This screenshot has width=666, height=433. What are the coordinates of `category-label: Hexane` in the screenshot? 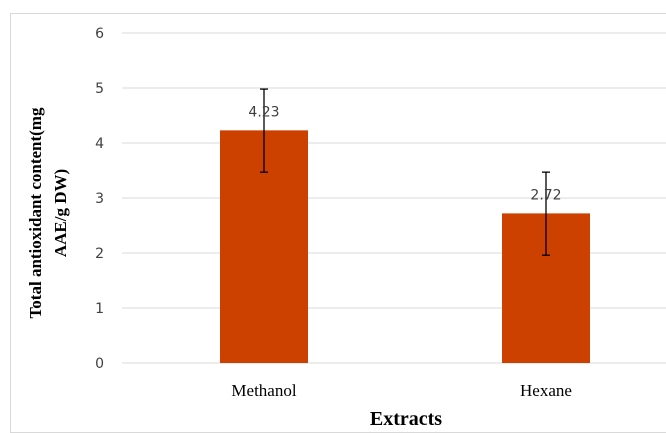 It's located at (546, 390).